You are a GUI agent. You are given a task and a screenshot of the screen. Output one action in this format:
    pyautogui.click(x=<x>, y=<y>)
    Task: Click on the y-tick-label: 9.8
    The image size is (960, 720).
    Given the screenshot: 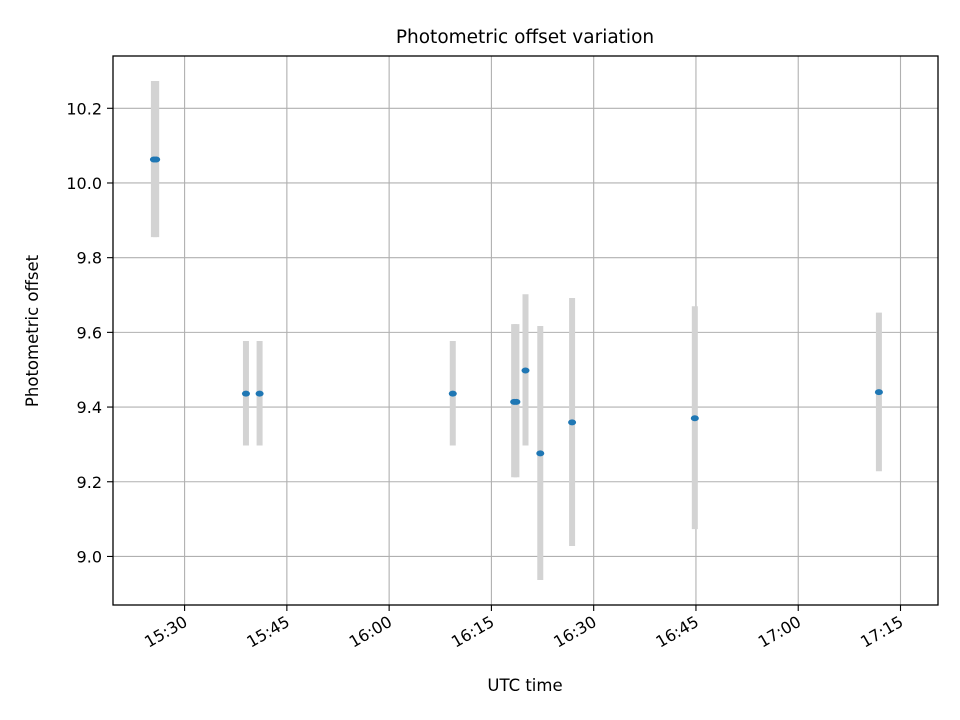 What is the action you would take?
    pyautogui.click(x=89, y=258)
    